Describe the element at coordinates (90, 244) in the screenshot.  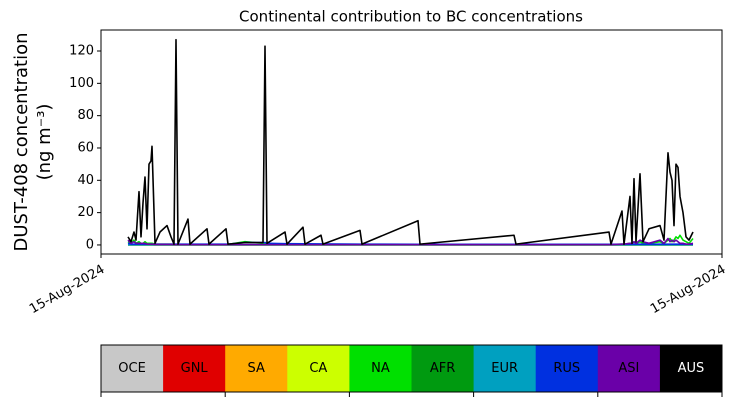
I see `y-tick-label: 0` at that location.